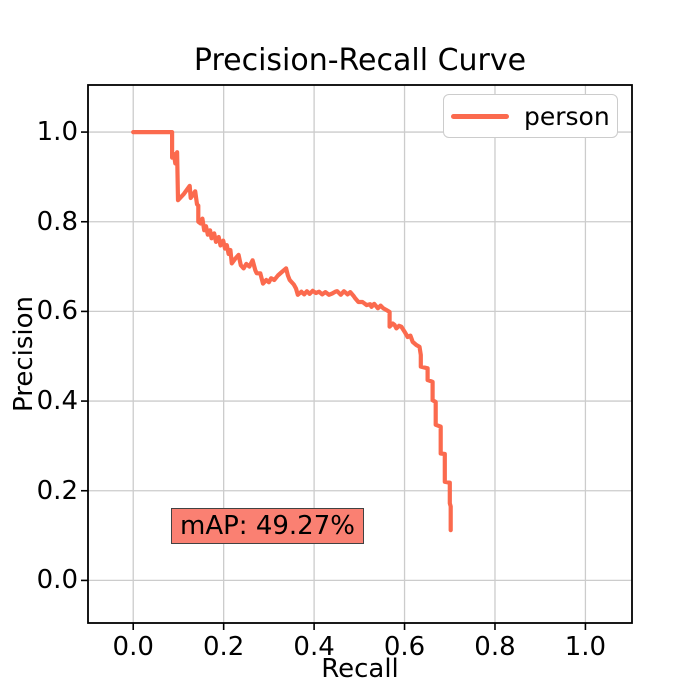 The width and height of the screenshot is (700, 700). What do you see at coordinates (267, 526) in the screenshot?
I see `map-annotation: mAP: 49.27%` at bounding box center [267, 526].